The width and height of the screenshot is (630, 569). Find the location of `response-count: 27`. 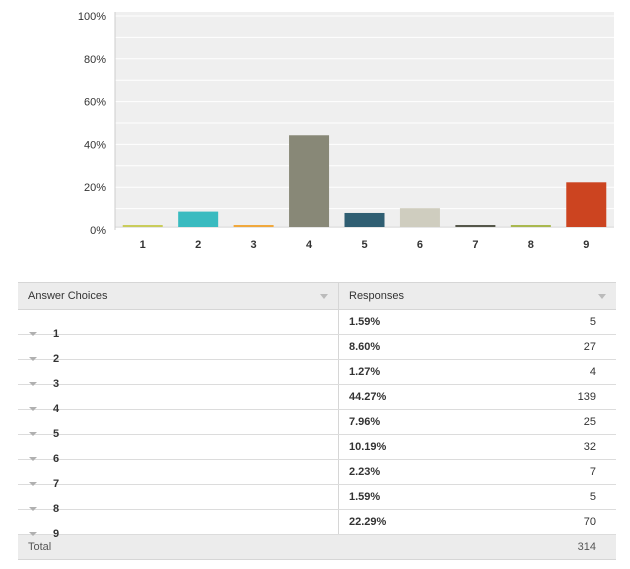

response-count: 27 is located at coordinates (589, 347).